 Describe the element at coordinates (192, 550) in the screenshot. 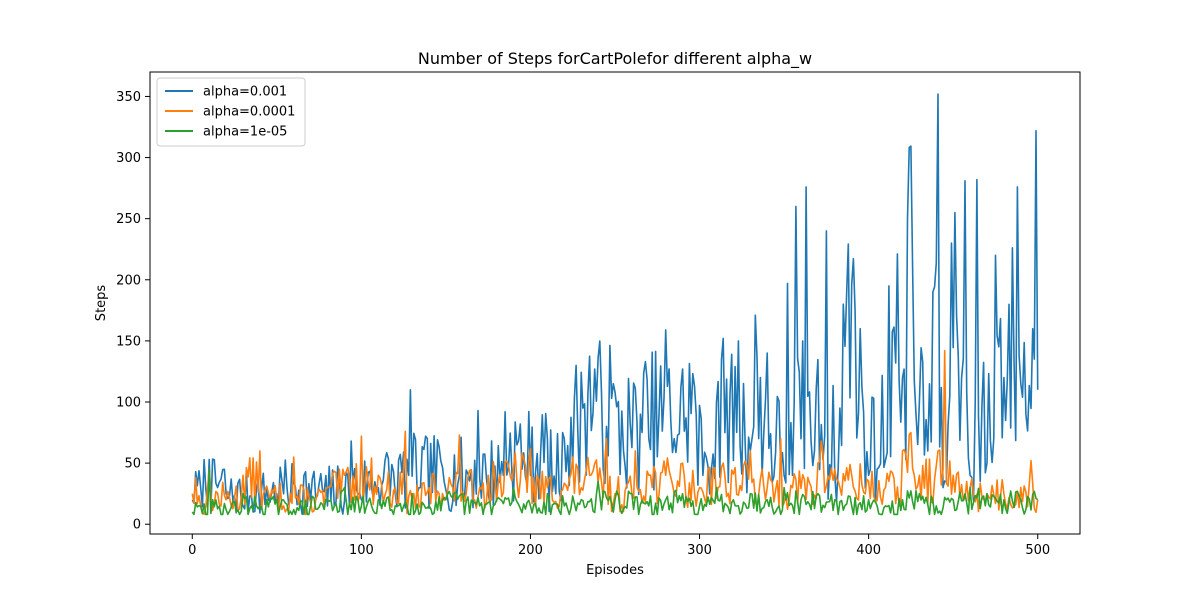

I see `x-tick-label: 0` at that location.